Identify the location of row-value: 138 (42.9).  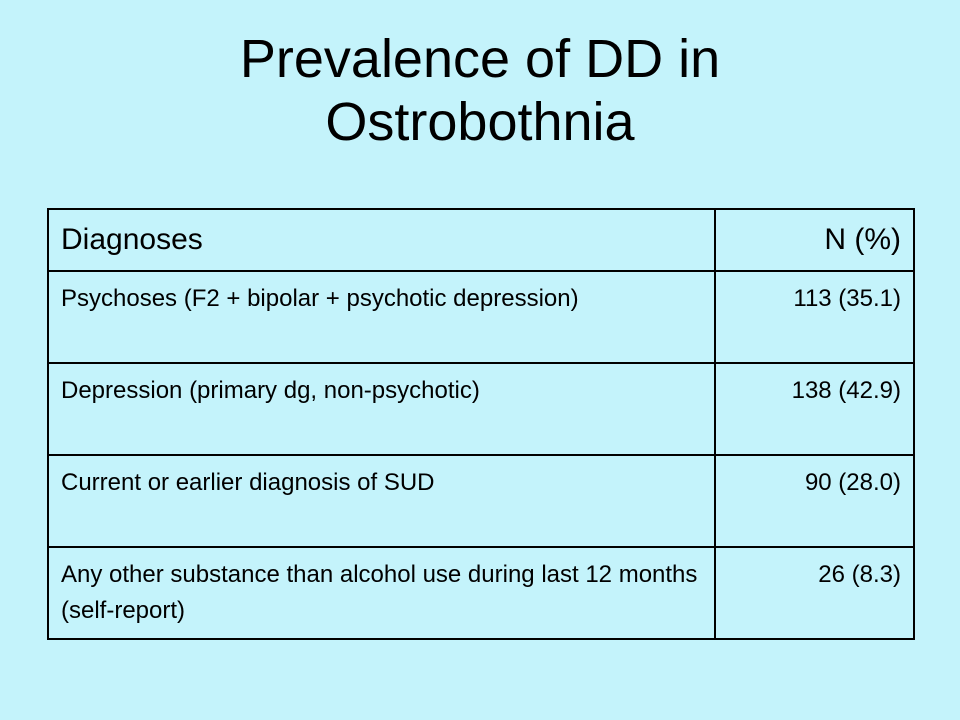
(814, 409).